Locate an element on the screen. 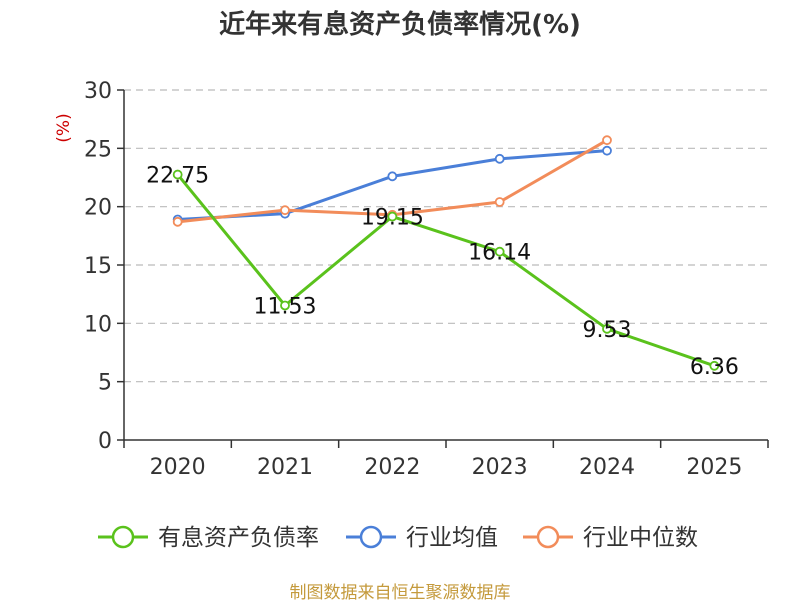 Image resolution: width=800 pixels, height=603 pixels. data-label: 11.53 is located at coordinates (285, 306).